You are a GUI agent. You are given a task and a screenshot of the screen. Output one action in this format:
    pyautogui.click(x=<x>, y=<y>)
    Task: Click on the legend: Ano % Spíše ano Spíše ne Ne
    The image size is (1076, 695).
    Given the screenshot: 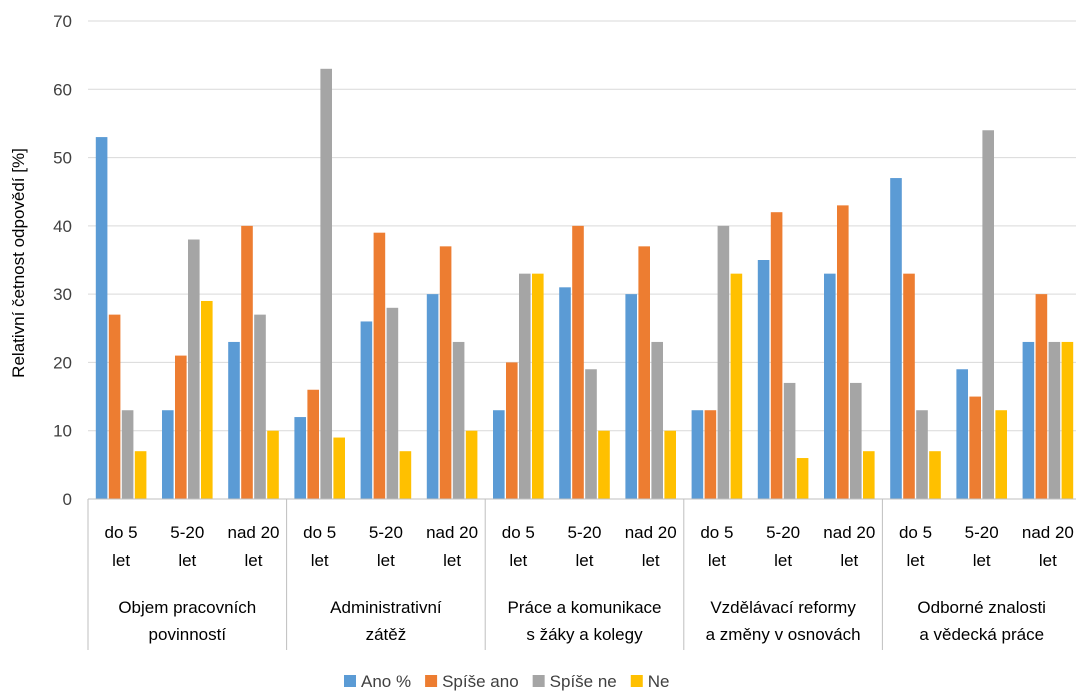 What is the action you would take?
    pyautogui.click(x=507, y=681)
    